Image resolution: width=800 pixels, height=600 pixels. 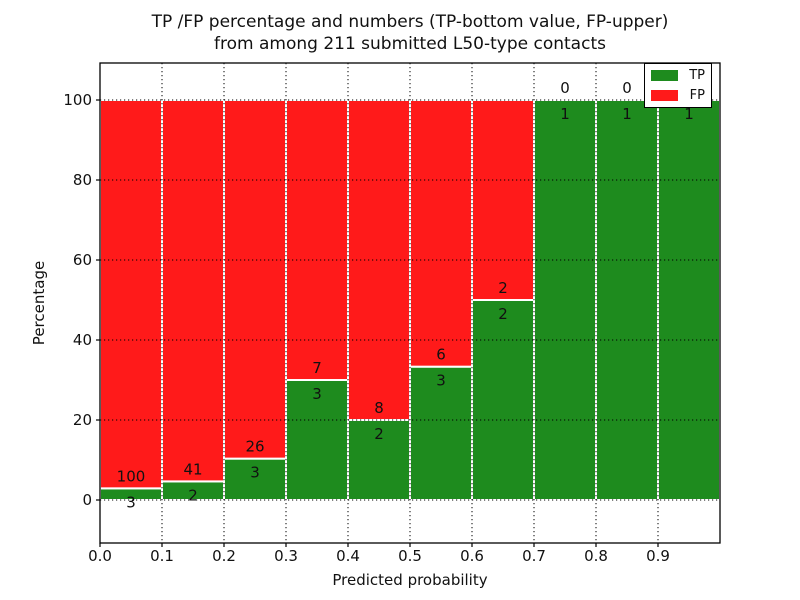 What do you see at coordinates (224, 556) in the screenshot?
I see `x-tick-label: 0.2` at bounding box center [224, 556].